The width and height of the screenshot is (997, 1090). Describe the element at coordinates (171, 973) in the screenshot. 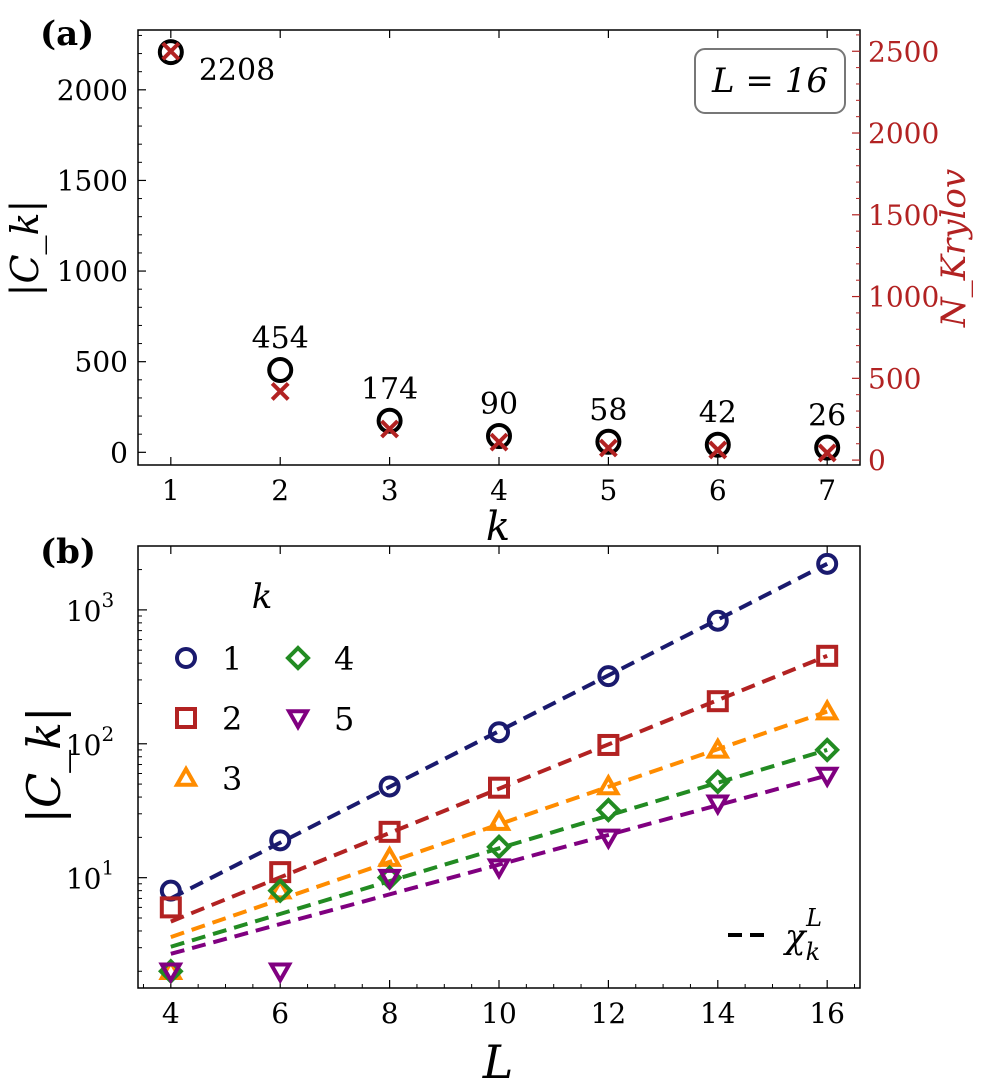

I see `point-k5-L4` at that location.